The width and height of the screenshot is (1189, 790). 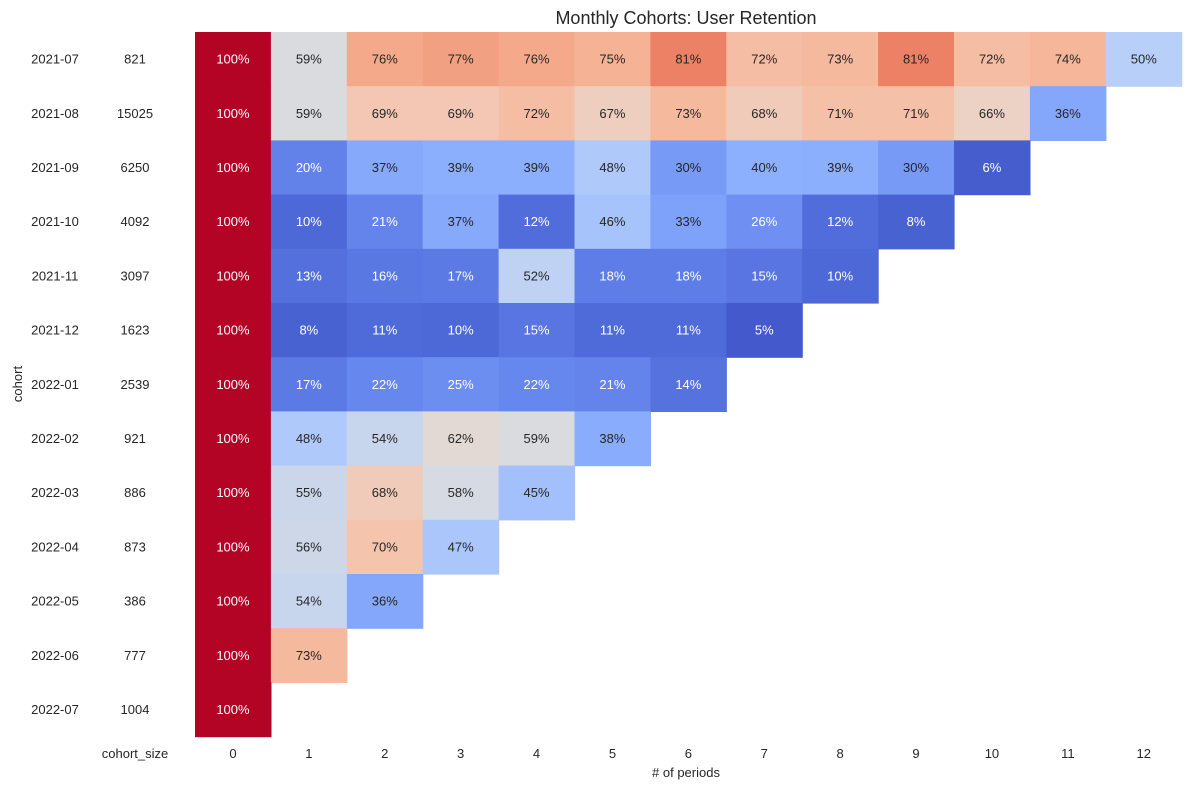 I want to click on cohort-size-value: 1623, so click(x=135, y=330).